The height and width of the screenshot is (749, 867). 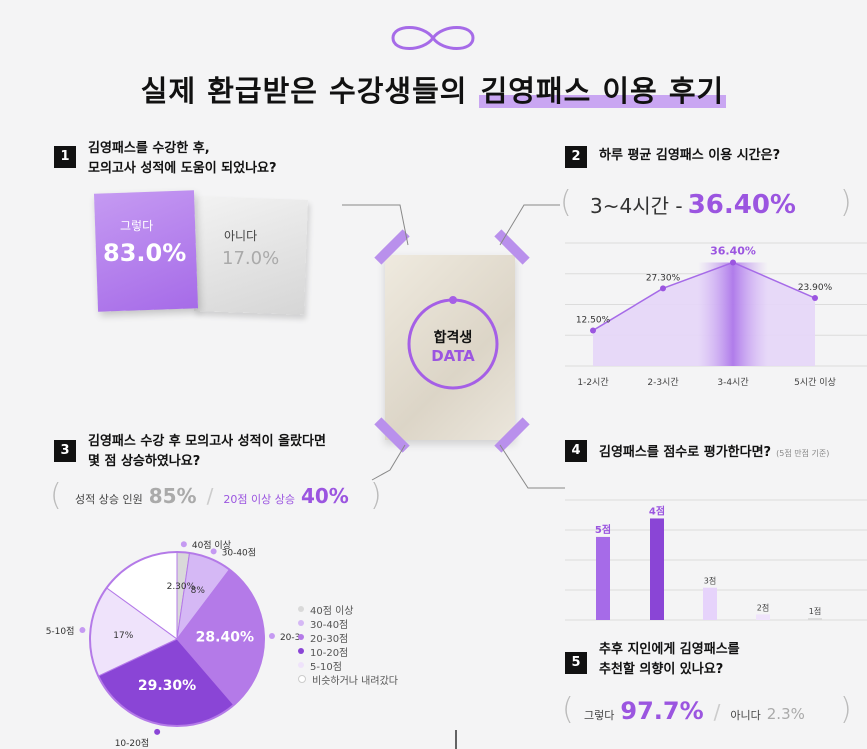 I want to click on line-data-label: 23.90%, so click(x=815, y=288).